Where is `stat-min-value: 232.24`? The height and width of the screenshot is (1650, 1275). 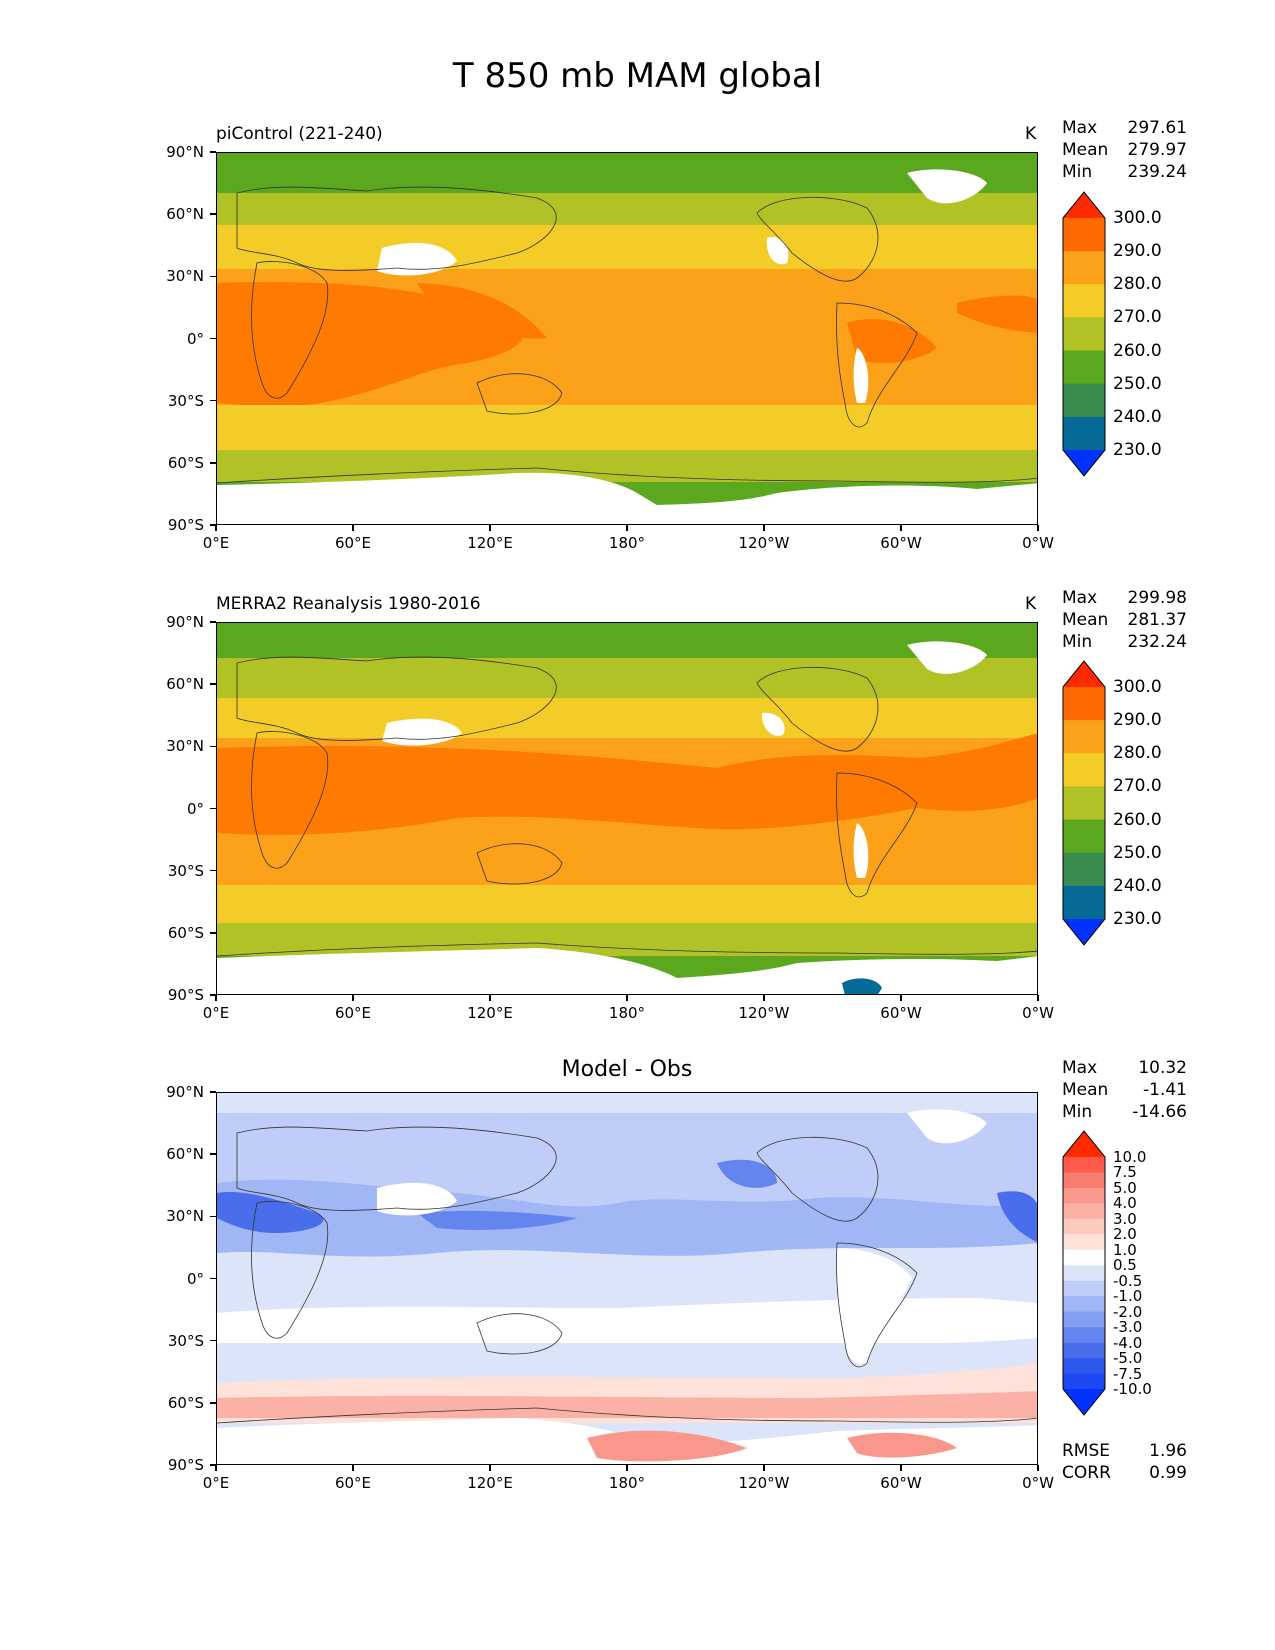 stat-min-value: 232.24 is located at coordinates (1157, 642).